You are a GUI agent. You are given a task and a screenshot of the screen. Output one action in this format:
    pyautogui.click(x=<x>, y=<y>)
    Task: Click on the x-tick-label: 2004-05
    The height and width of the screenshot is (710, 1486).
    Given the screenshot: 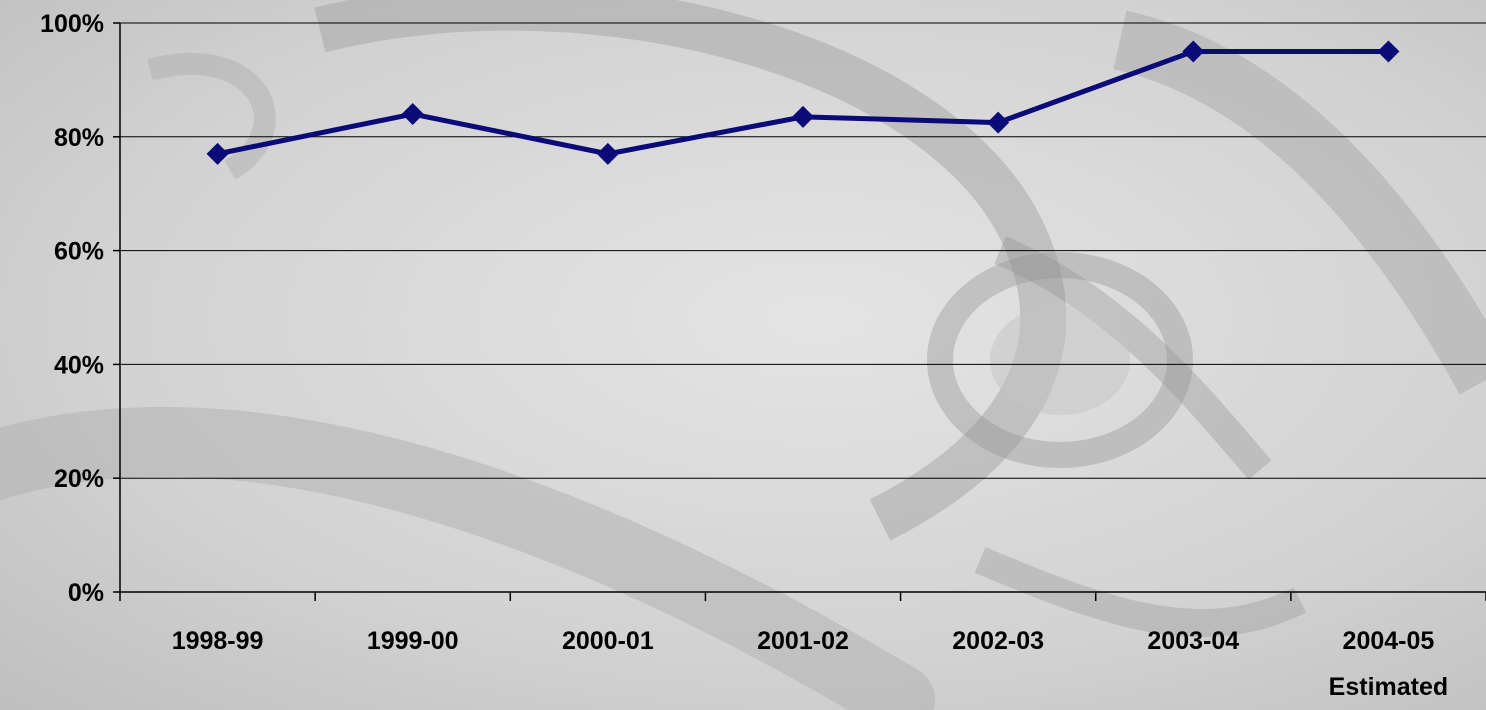 What is the action you would take?
    pyautogui.click(x=1389, y=641)
    